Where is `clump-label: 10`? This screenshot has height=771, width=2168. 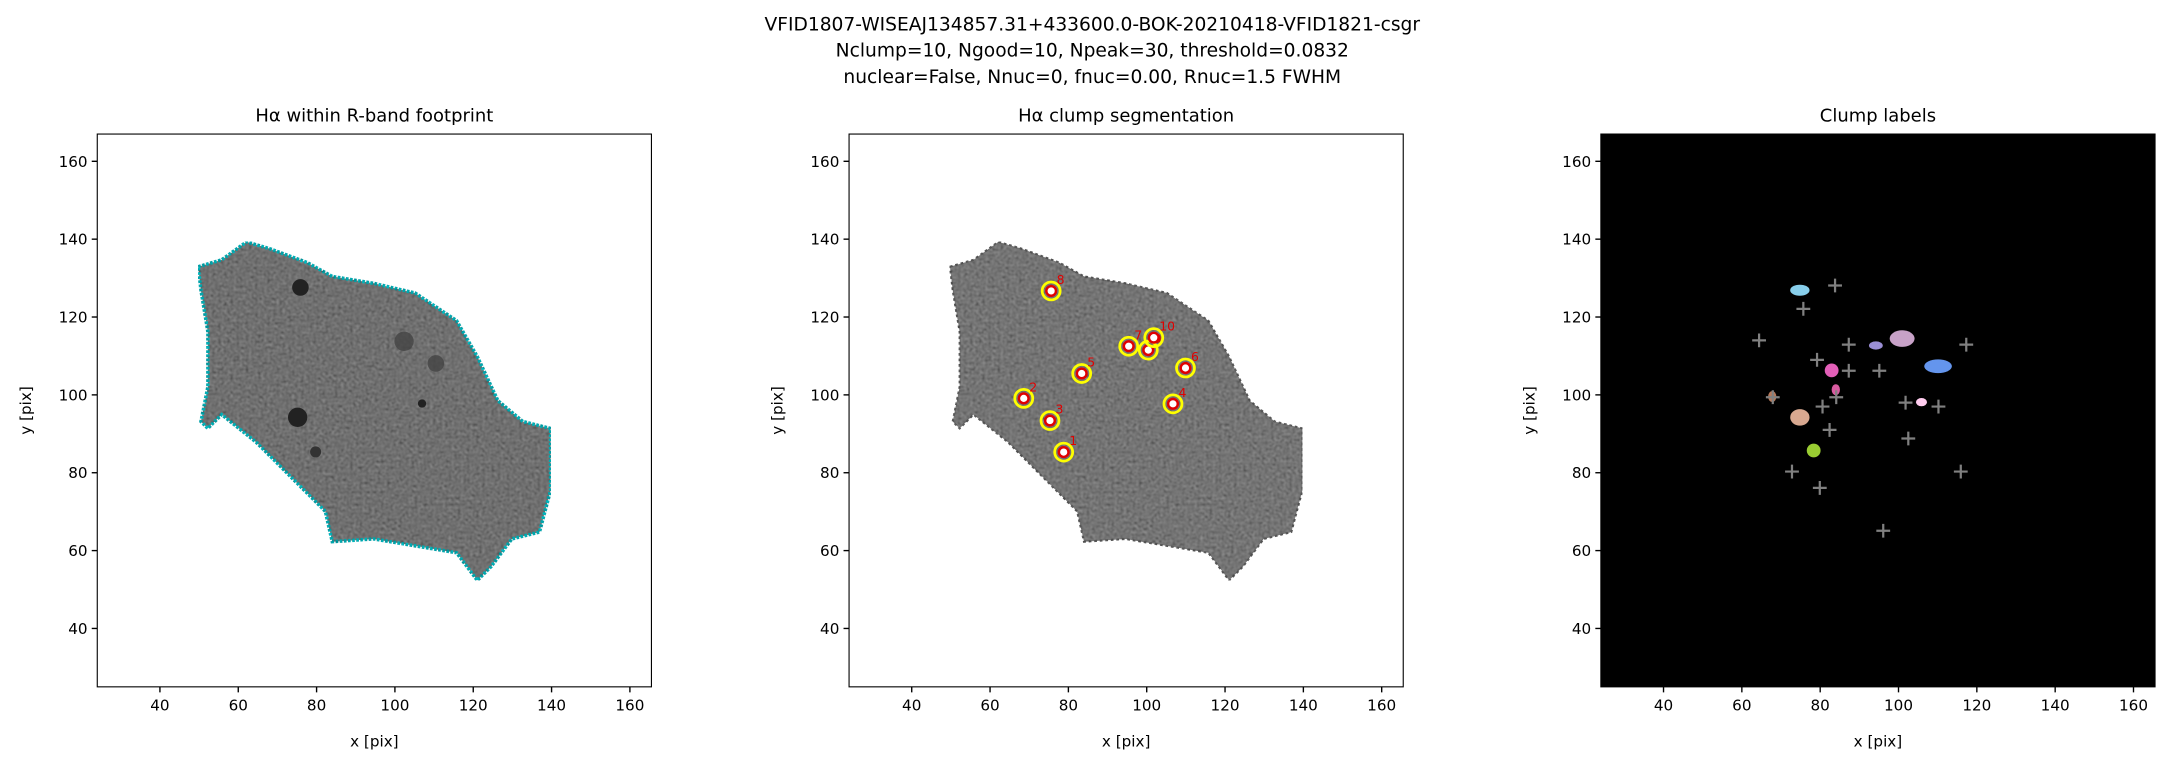
clump-label: 10 is located at coordinates (1167, 326).